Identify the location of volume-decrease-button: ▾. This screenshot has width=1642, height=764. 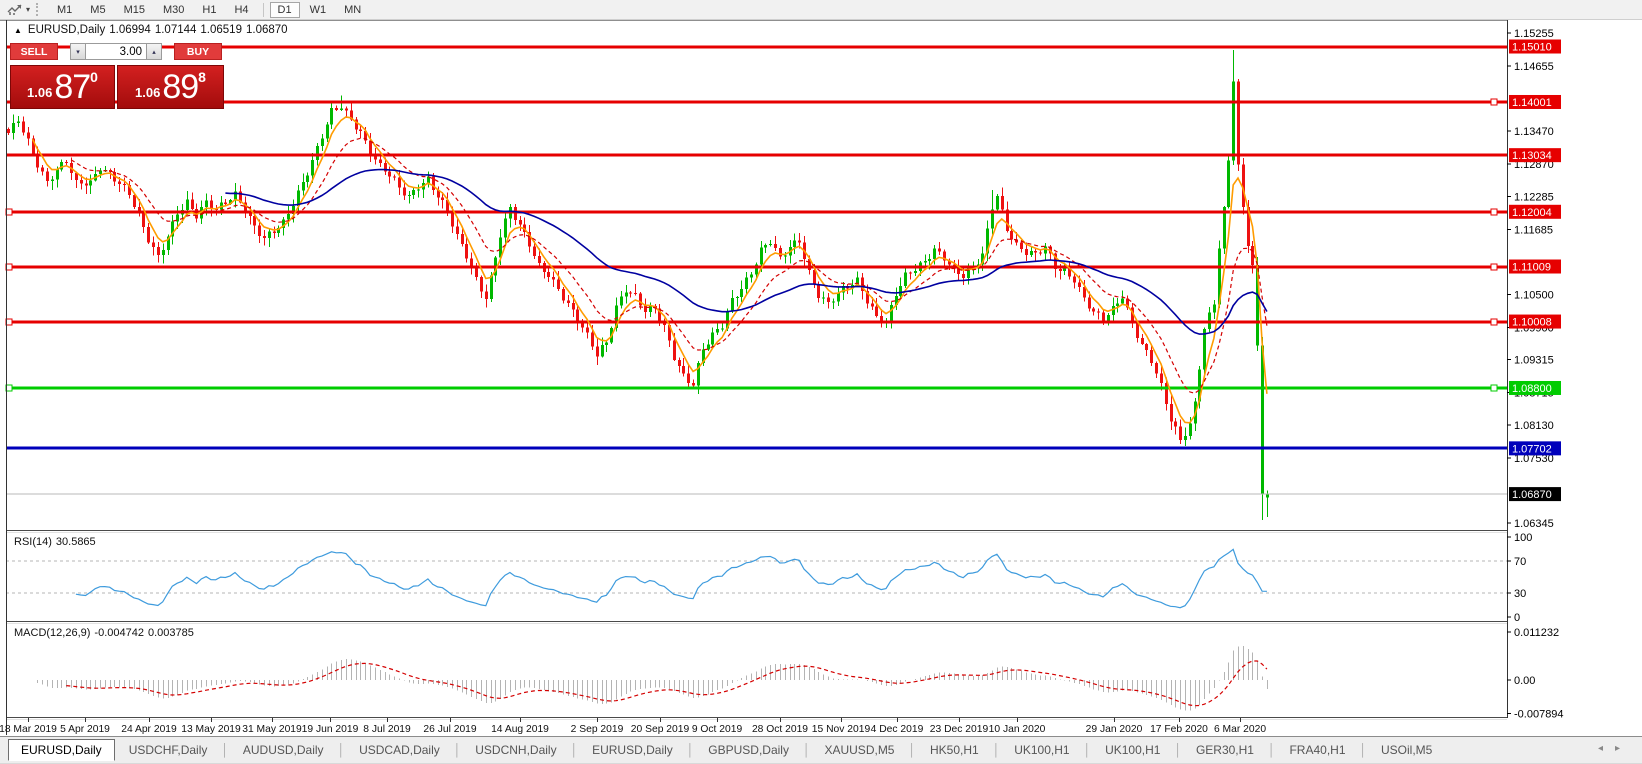
(78, 51).